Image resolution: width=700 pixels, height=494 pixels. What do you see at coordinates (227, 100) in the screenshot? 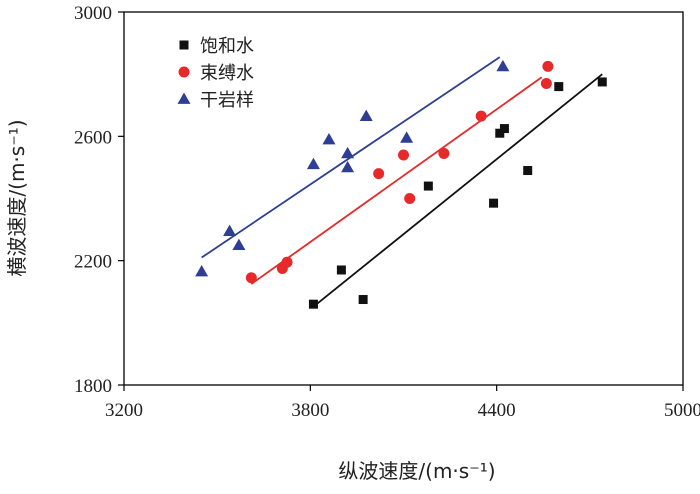
I see `legend-label: 干岩样` at bounding box center [227, 100].